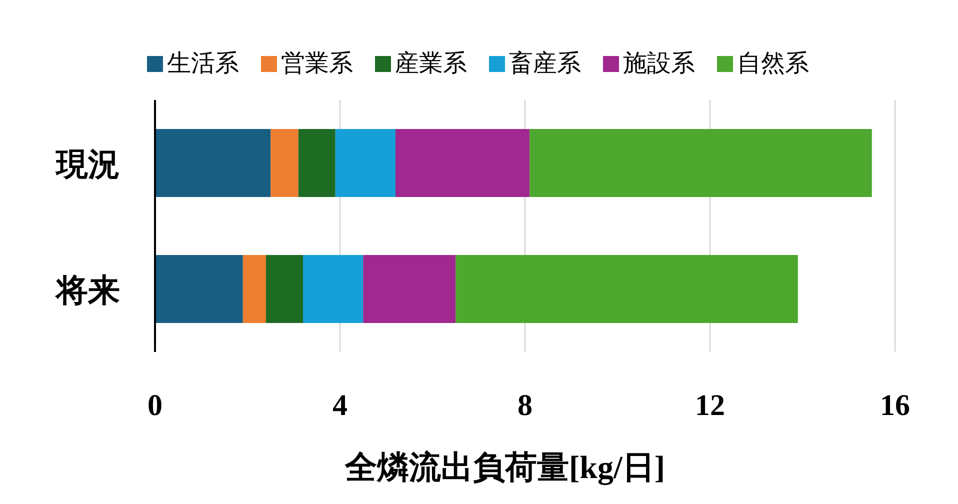 This screenshot has height=504, width=958. I want to click on legend-label: 施設系, so click(659, 63).